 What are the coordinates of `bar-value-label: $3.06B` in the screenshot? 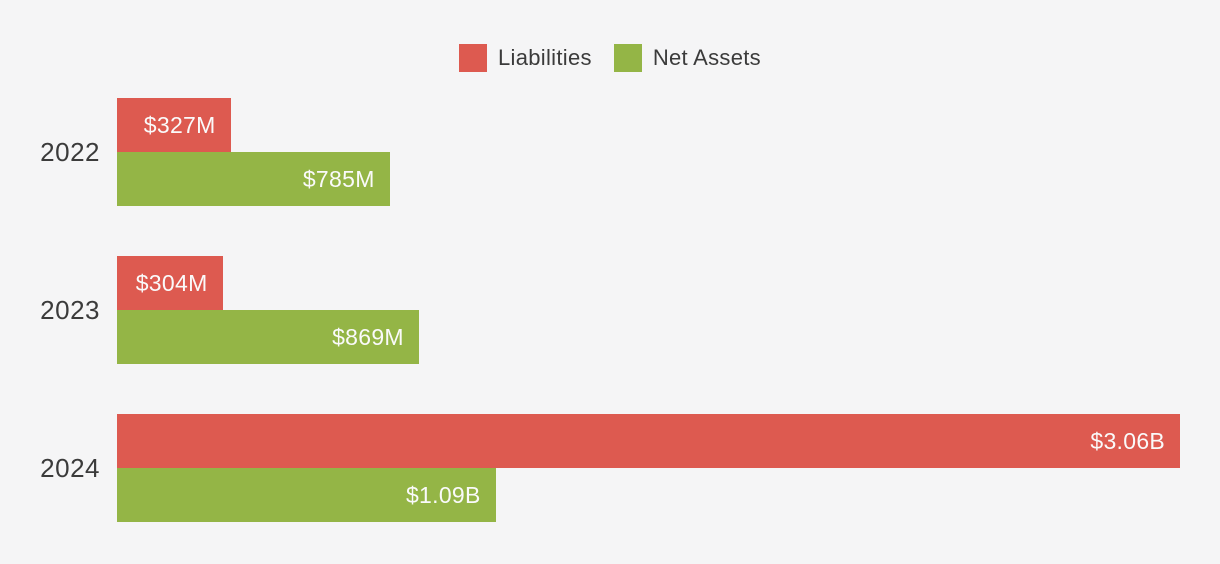 It's located at (1128, 440).